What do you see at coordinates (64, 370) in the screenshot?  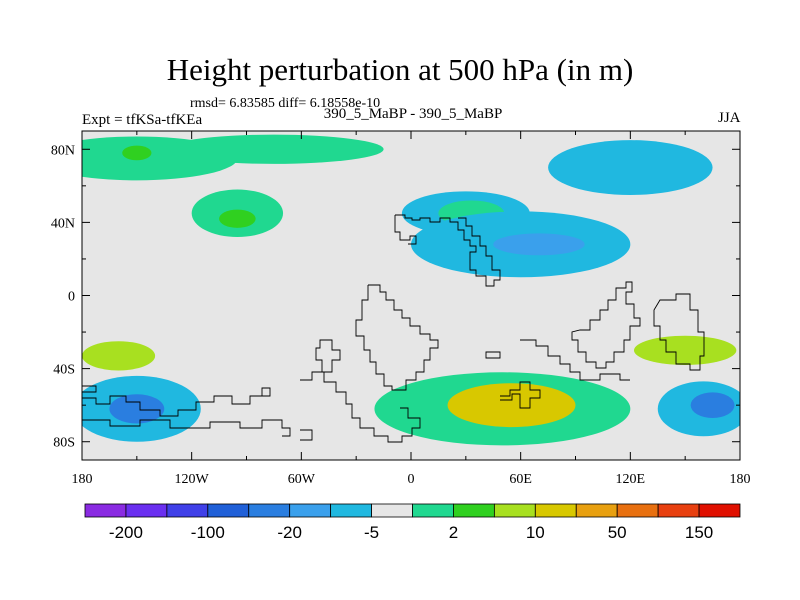 I see `y-tick-label: 40S` at bounding box center [64, 370].